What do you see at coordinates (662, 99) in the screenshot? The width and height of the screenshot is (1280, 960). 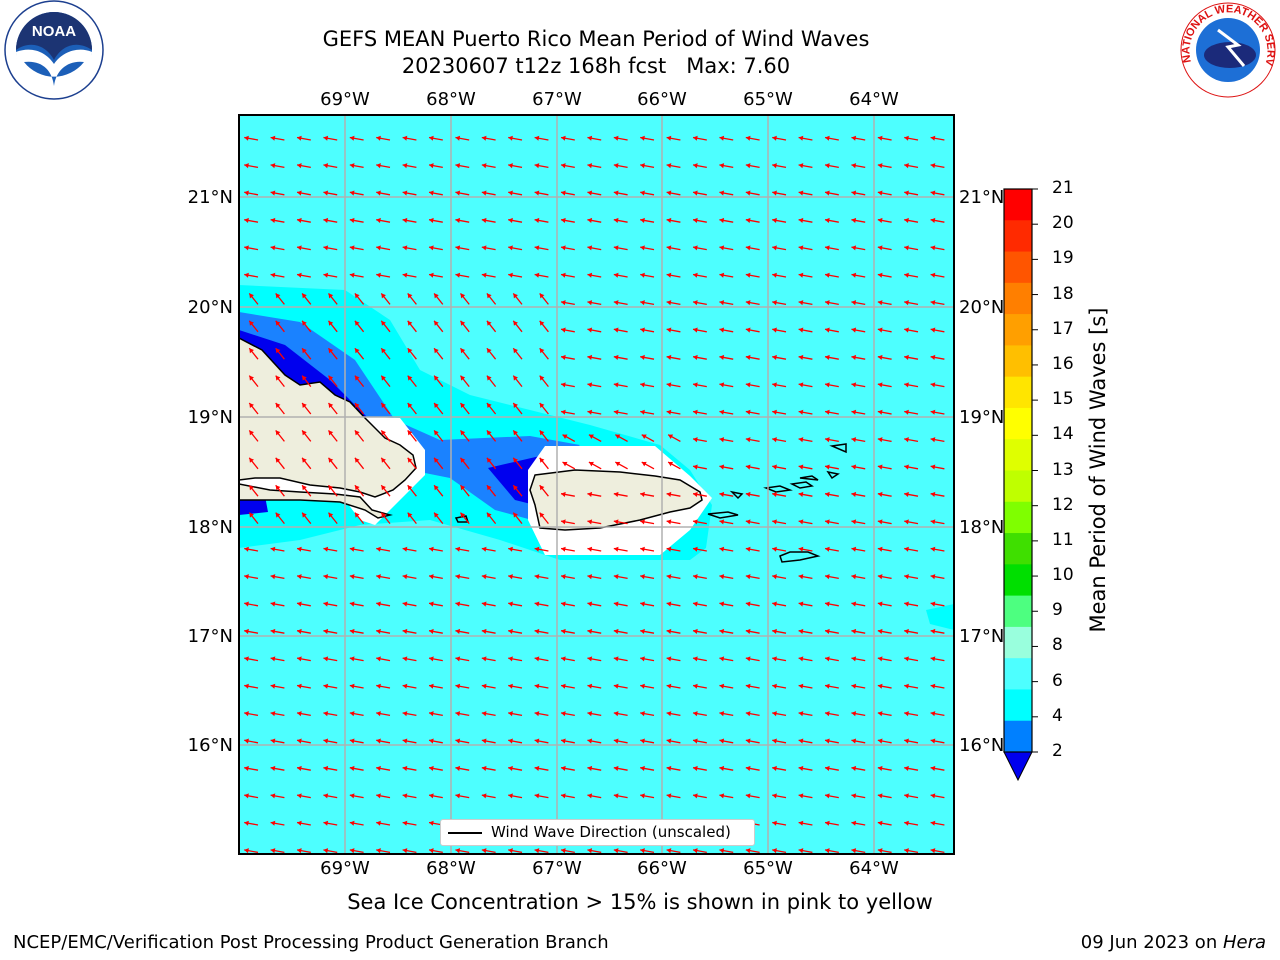 I see `lon-label-top-66w: 66°W` at bounding box center [662, 99].